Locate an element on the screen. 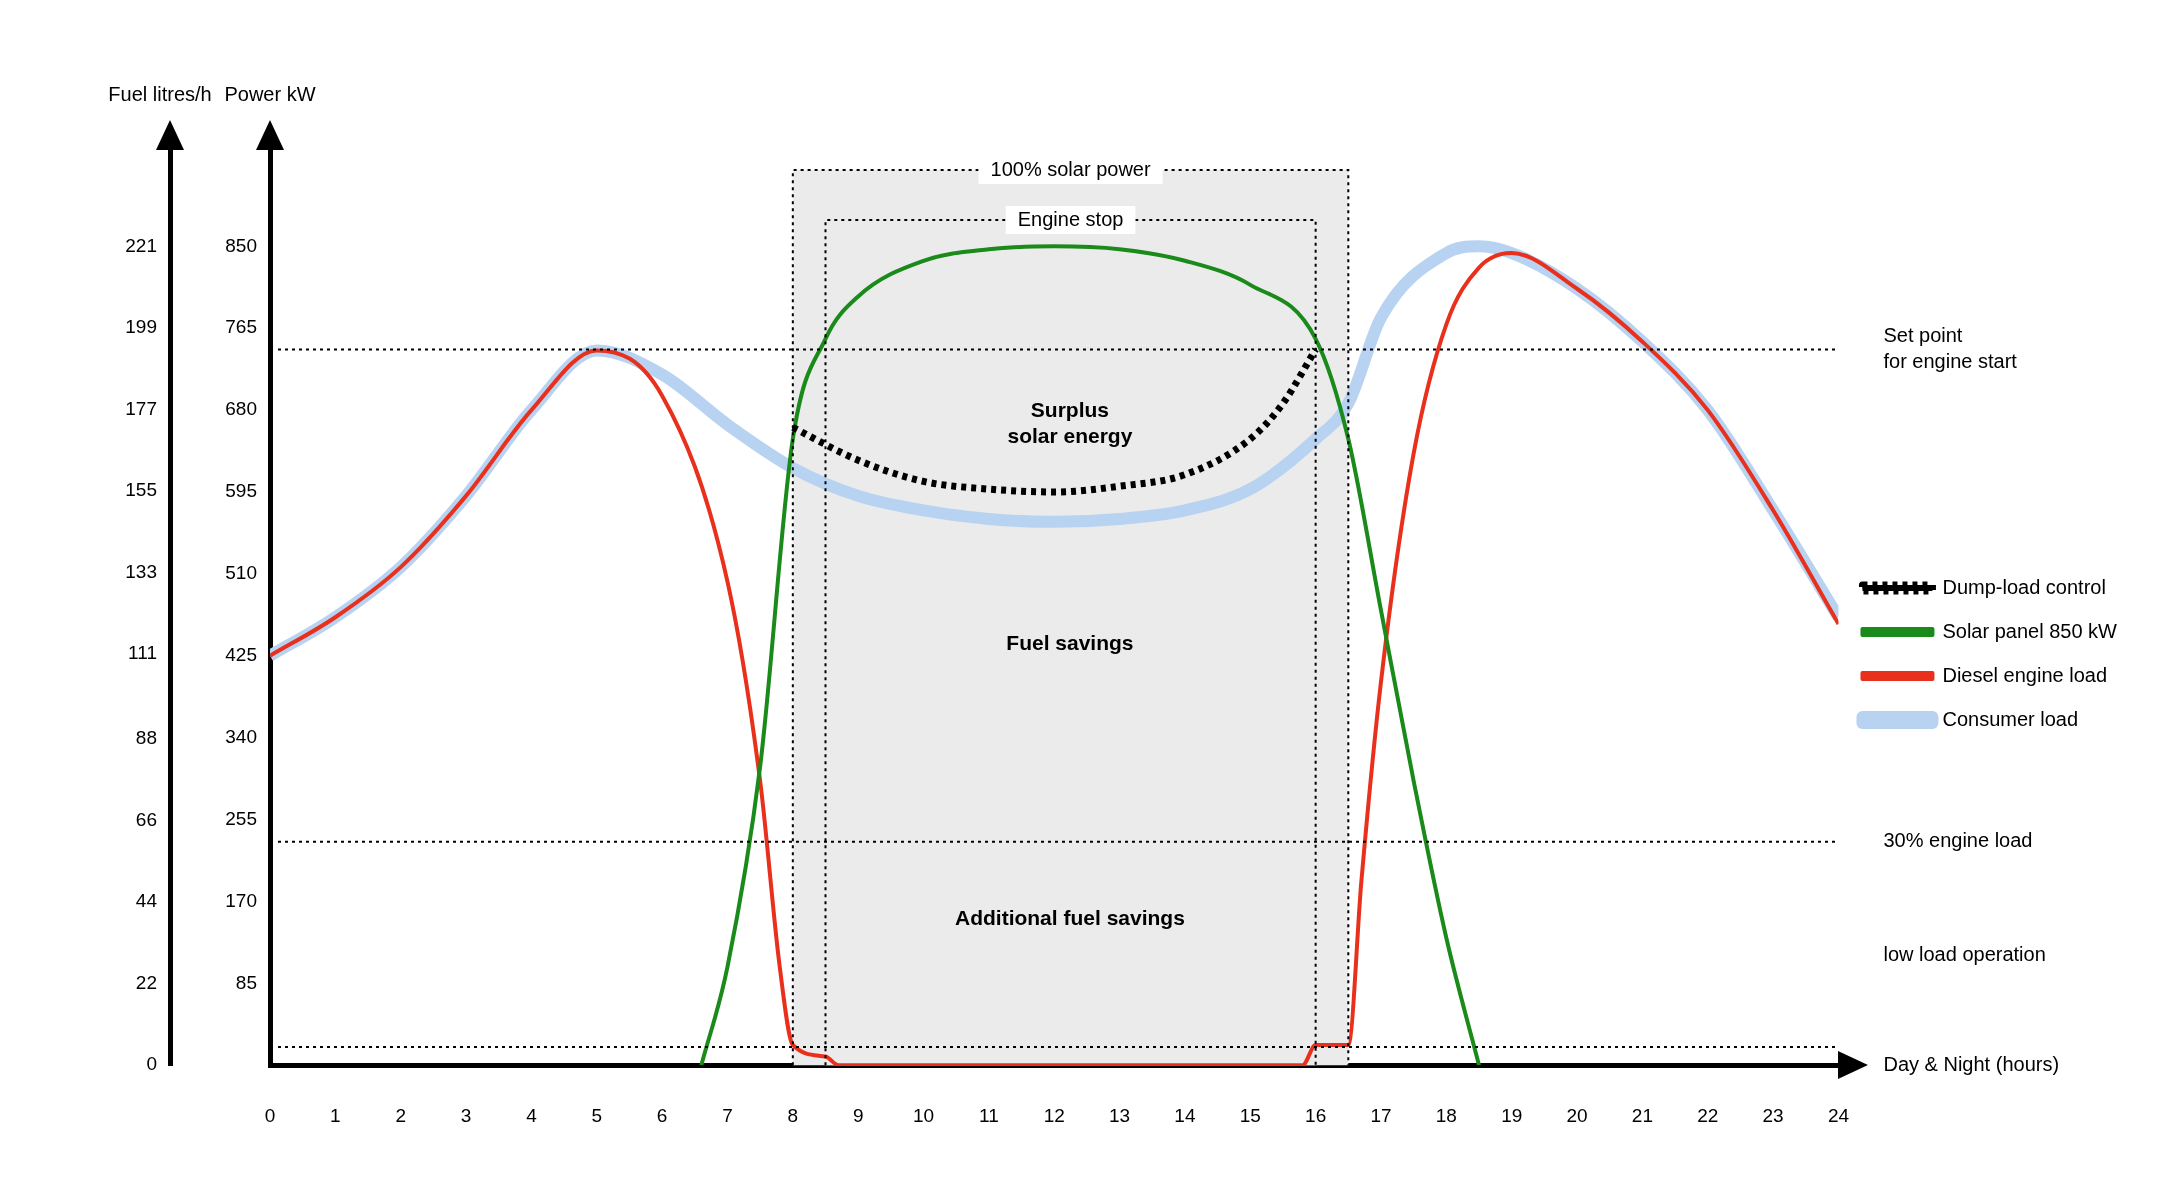 The image size is (2157, 1178). ref-line-label: Set point for engine start is located at coordinates (1950, 347).